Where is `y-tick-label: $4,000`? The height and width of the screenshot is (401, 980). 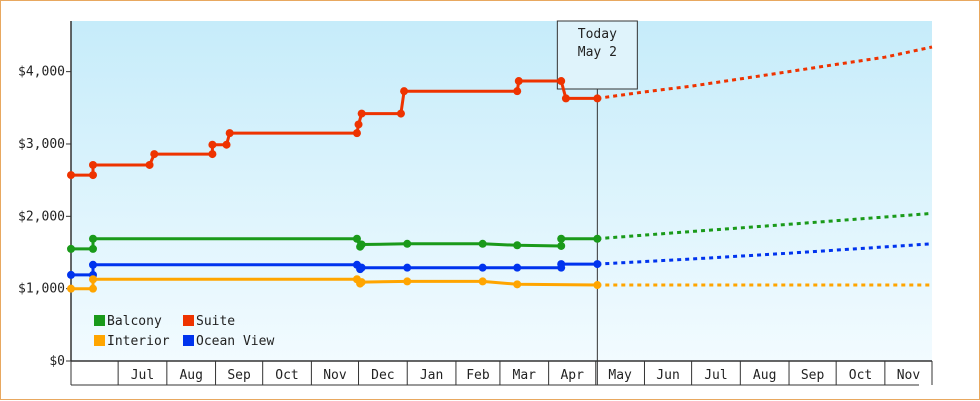
y-tick-label: $4,000 is located at coordinates (41, 72).